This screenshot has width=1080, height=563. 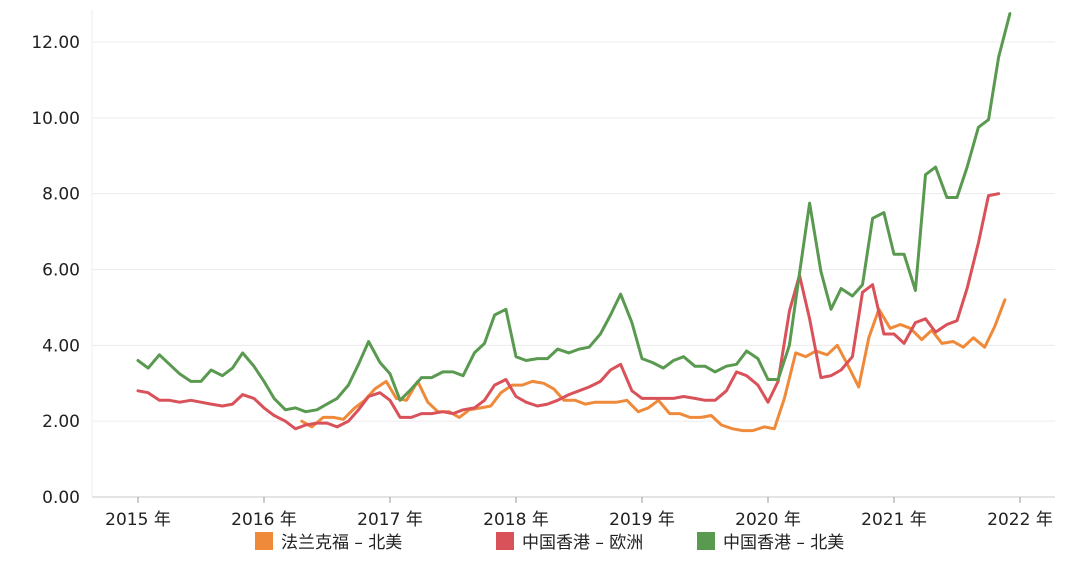 I want to click on x-tick-label-7: 2022 年, so click(x=1020, y=519).